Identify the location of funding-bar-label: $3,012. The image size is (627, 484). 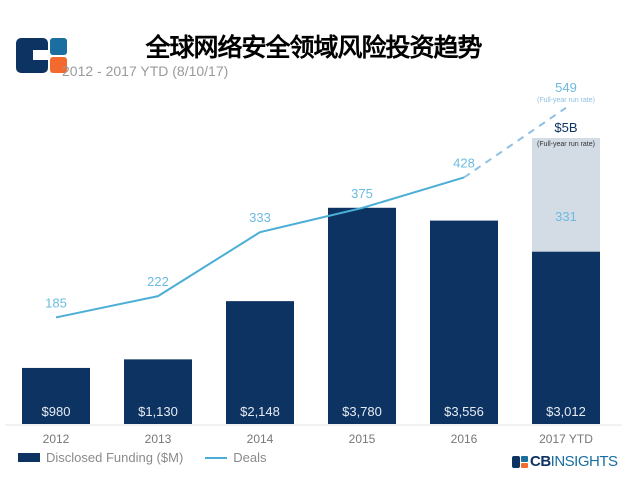
(566, 411).